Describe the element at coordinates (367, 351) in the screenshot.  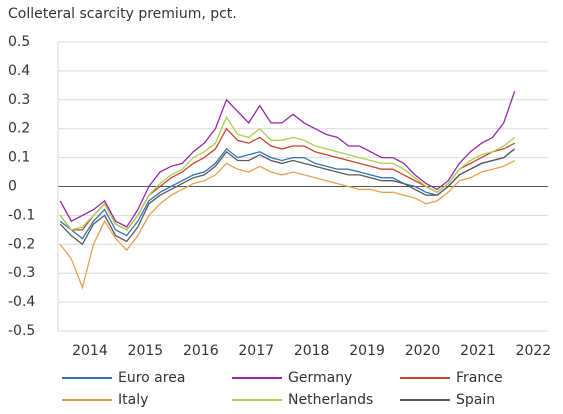
I see `x-tick-label: 2019` at that location.